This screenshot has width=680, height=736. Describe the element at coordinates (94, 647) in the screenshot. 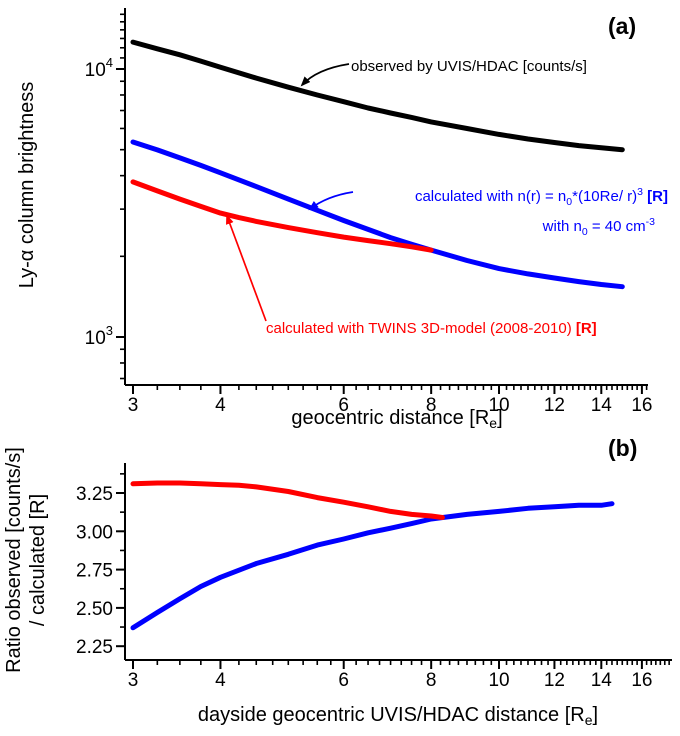

I see `y-tick-label: 2.25` at that location.